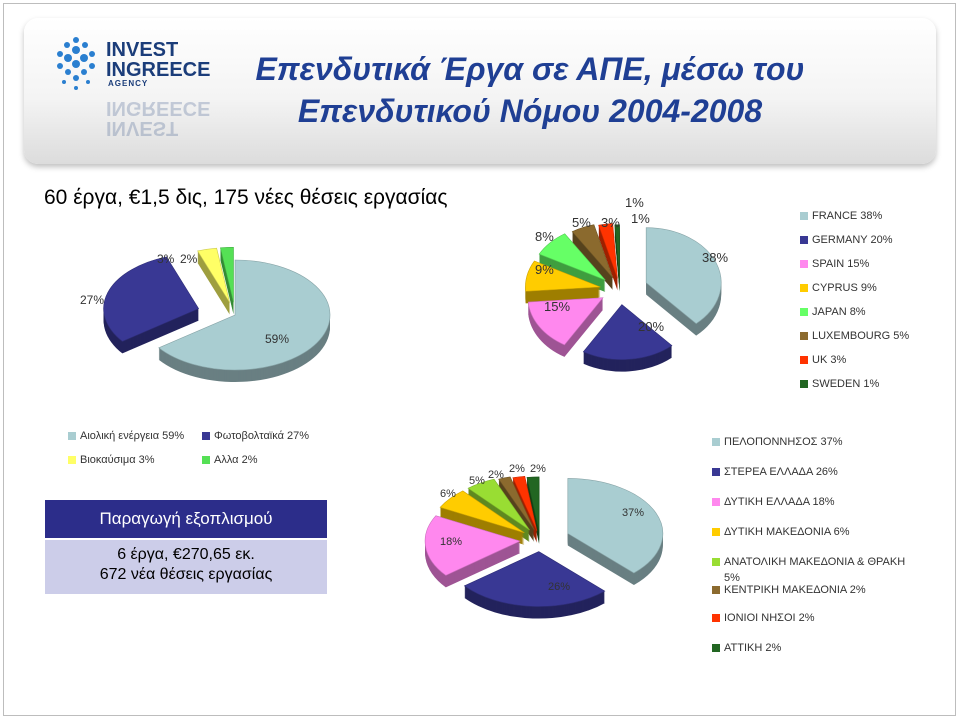 The width and height of the screenshot is (960, 720). Describe the element at coordinates (477, 481) in the screenshot. I see `pie-value-label-ΑΝΑΤΟΛΙΚΗ ΜΑΚΕΔΟΝΙΑ & ΘΡΑΚΗ: 5%` at that location.